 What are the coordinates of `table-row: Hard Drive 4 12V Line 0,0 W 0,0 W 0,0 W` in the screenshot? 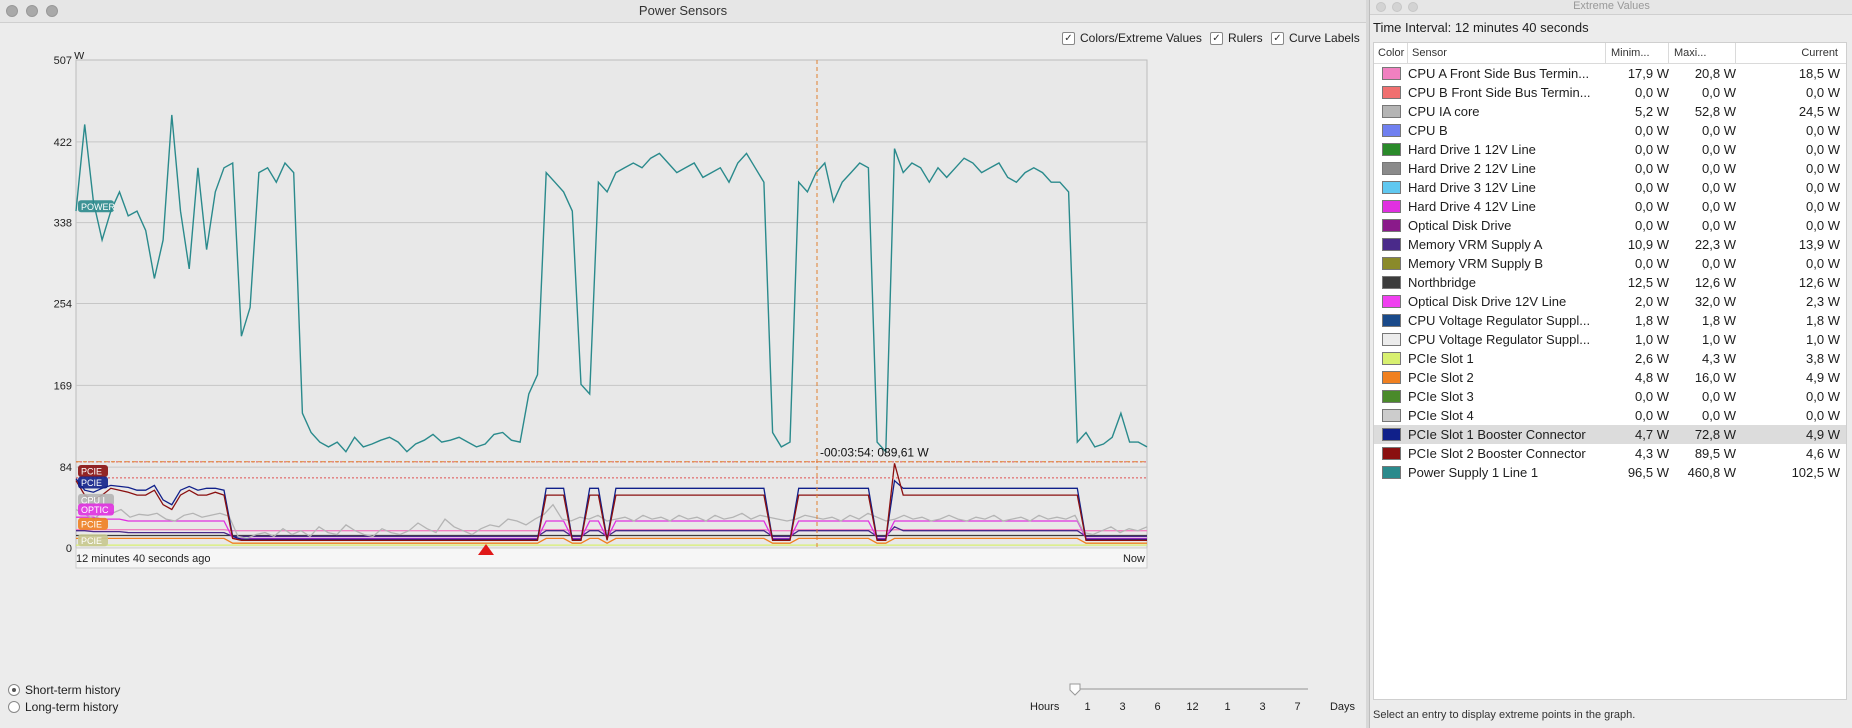 It's located at (1610, 206).